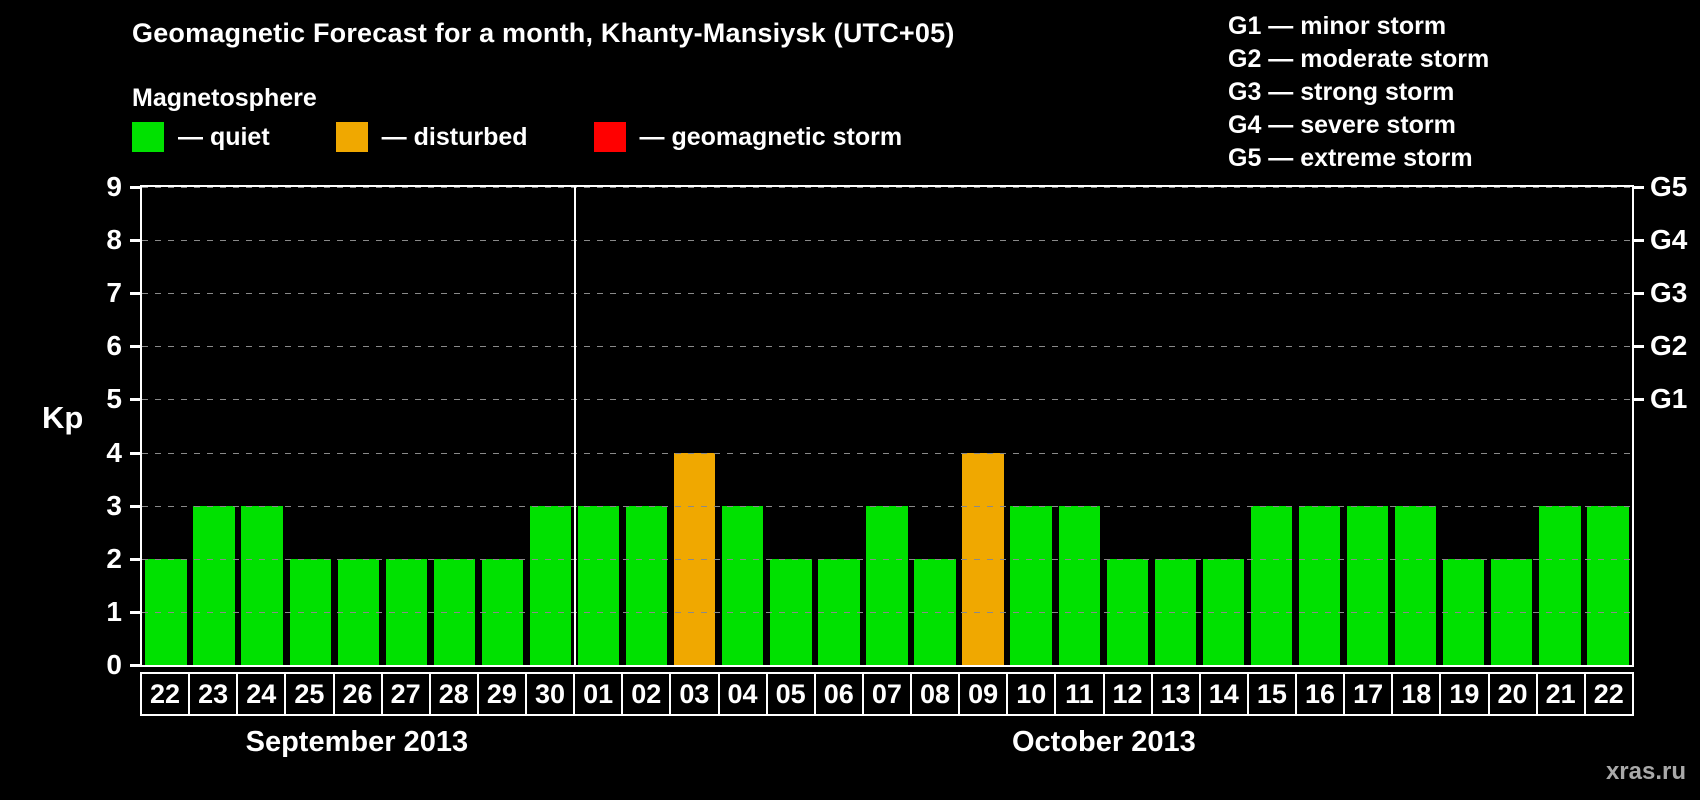  Describe the element at coordinates (357, 742) in the screenshot. I see `month-label-september: September 2013` at that location.